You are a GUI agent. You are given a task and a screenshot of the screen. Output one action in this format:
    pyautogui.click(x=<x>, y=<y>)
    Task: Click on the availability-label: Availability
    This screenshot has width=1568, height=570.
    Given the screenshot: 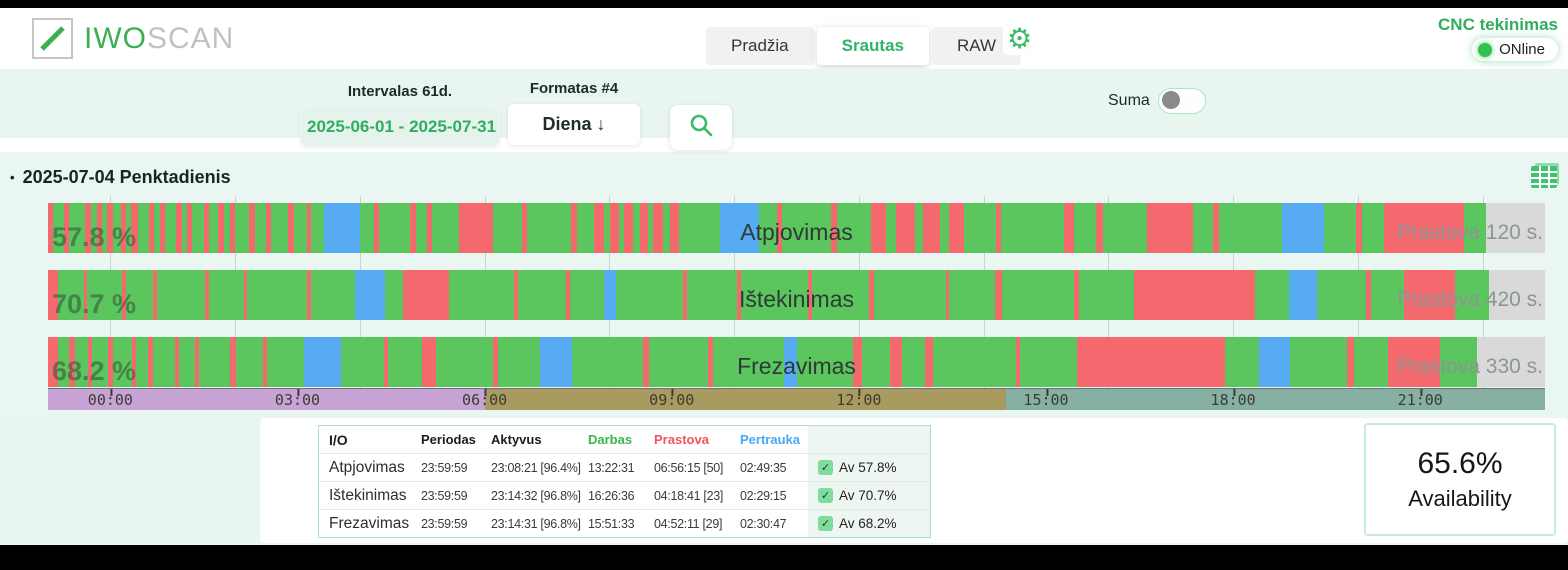 What is the action you would take?
    pyautogui.click(x=1460, y=498)
    